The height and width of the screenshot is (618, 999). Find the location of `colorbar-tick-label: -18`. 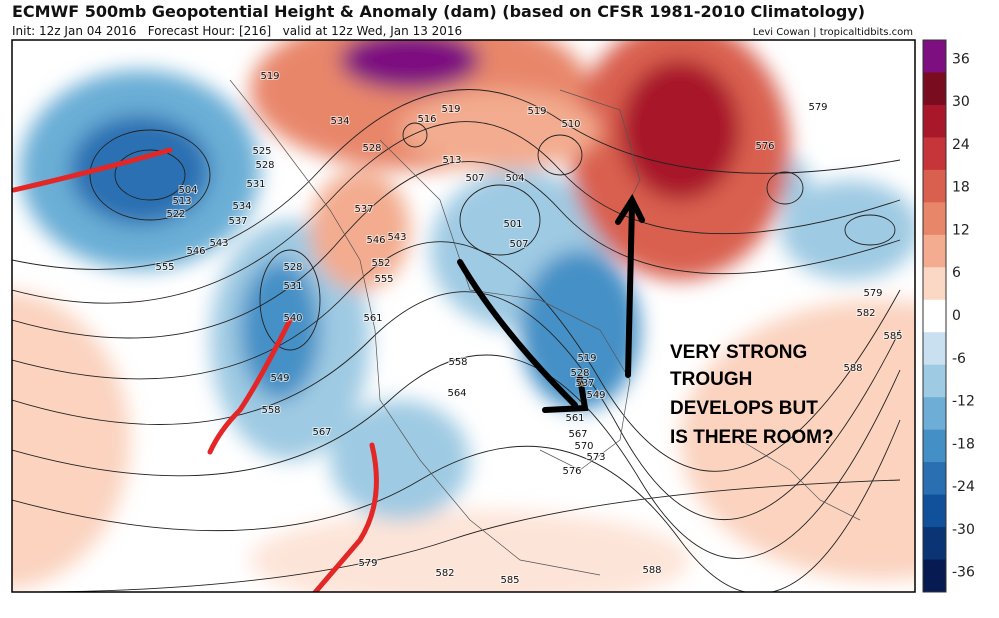

colorbar-tick-label: -18 is located at coordinates (963, 444).